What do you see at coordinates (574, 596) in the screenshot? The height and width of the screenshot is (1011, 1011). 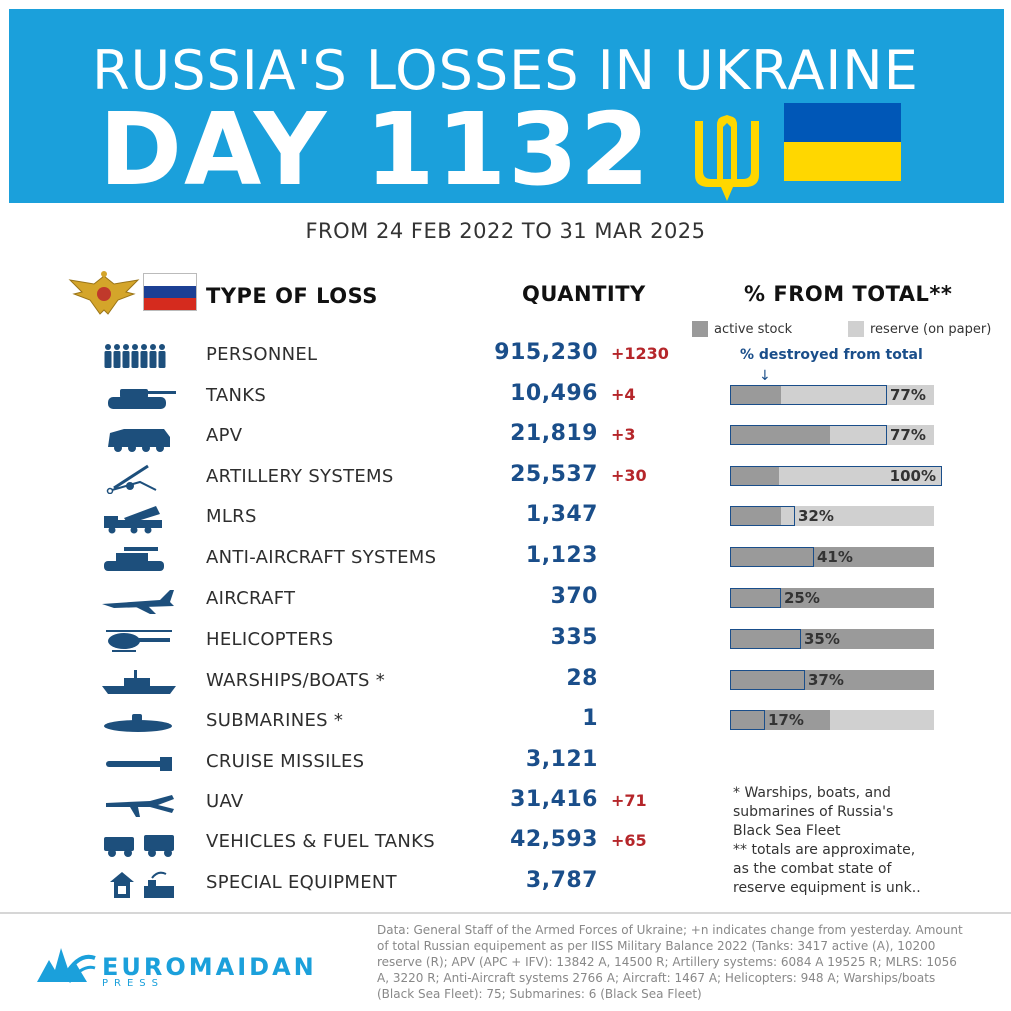 I see `loss-quantity: 370` at bounding box center [574, 596].